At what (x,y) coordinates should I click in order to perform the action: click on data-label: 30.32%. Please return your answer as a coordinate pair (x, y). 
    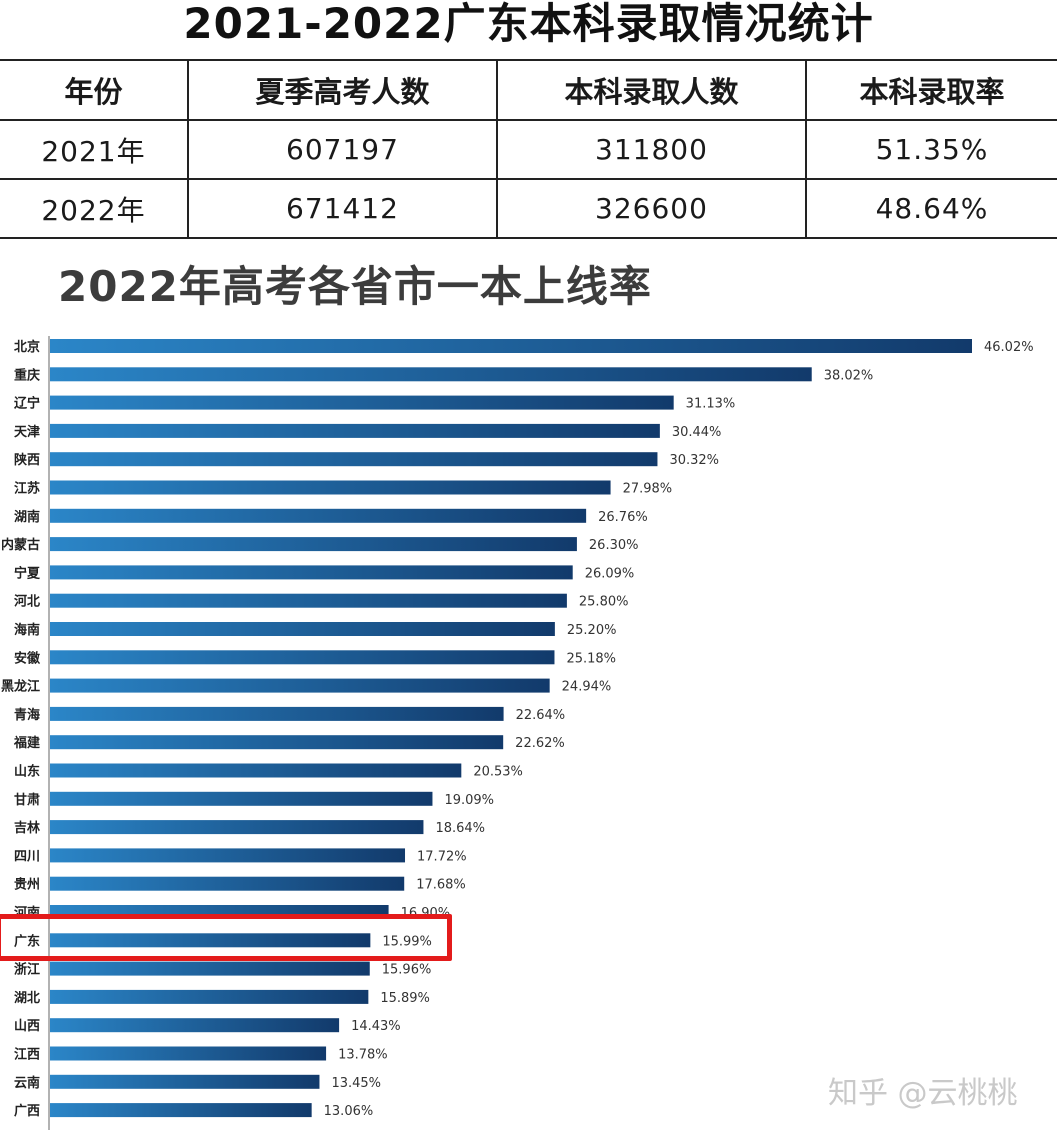
    Looking at the image, I should click on (694, 460).